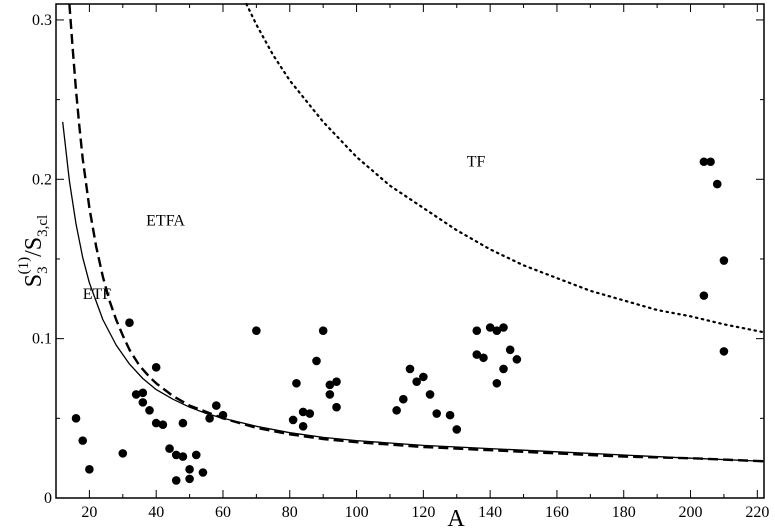 This screenshot has width=775, height=528. I want to click on y-title-sup1: (1), so click(24, 266).